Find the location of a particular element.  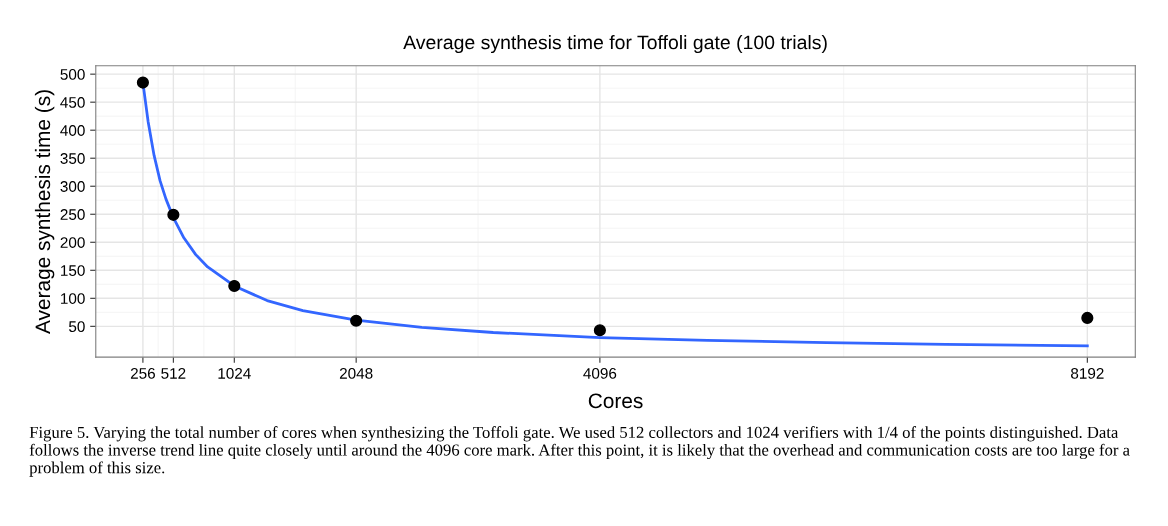

x-tick-label: 512 is located at coordinates (173, 373).